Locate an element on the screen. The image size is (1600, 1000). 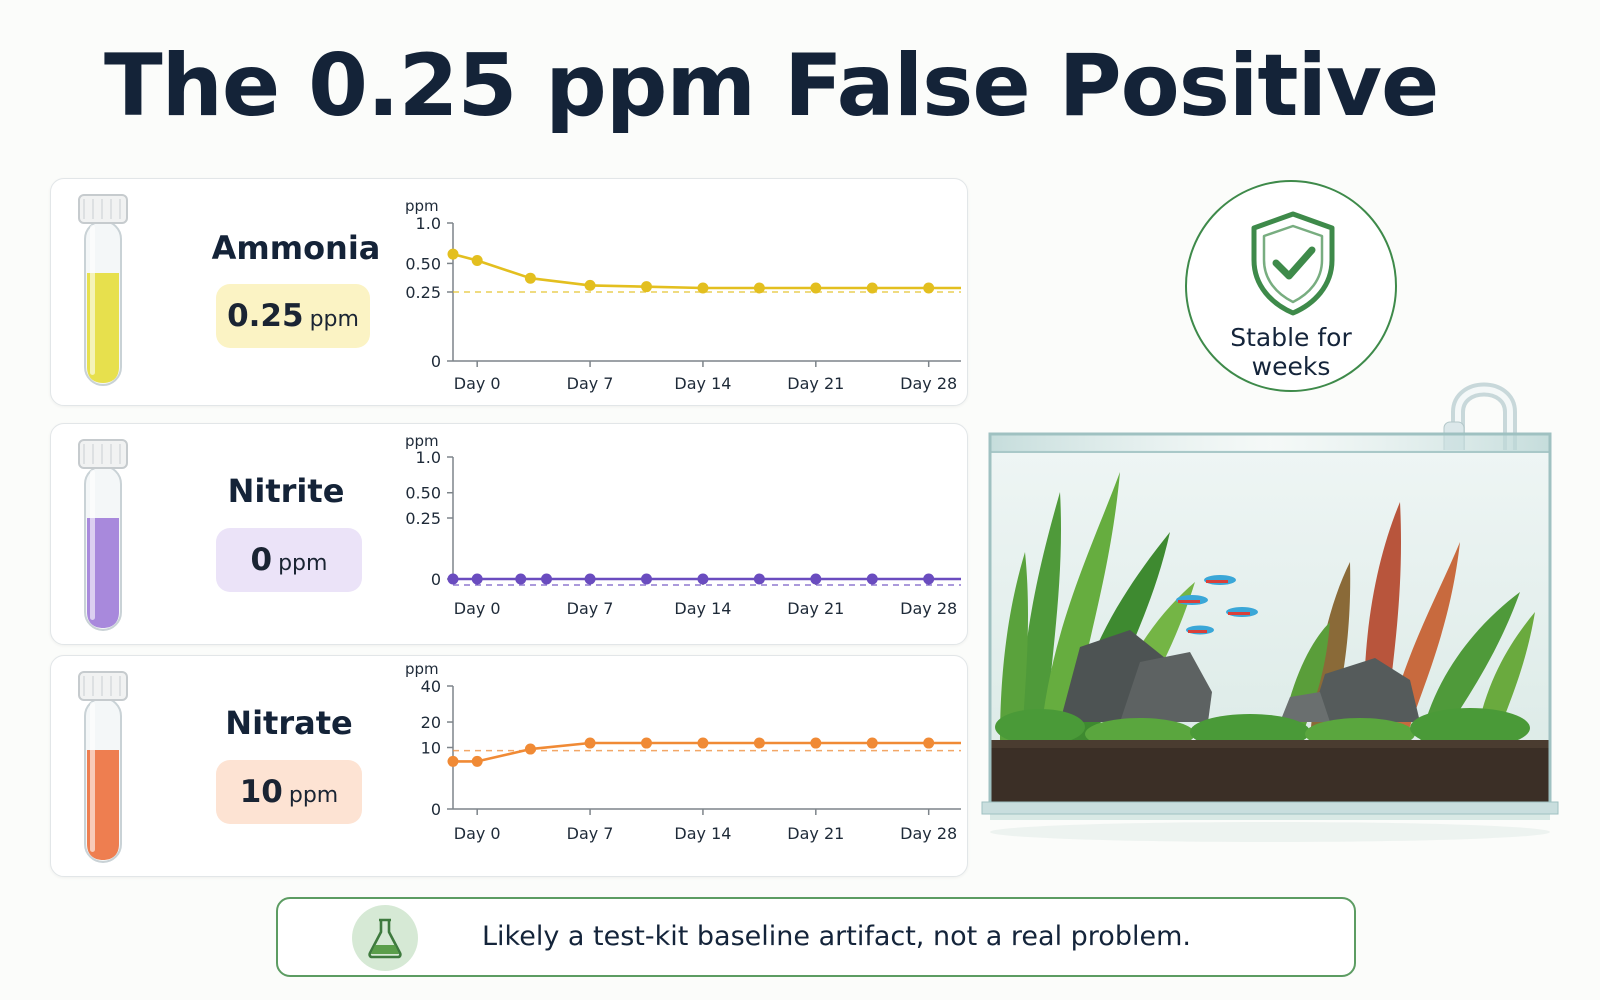
parameter-value-pill: 0 ppm is located at coordinates (289, 560).